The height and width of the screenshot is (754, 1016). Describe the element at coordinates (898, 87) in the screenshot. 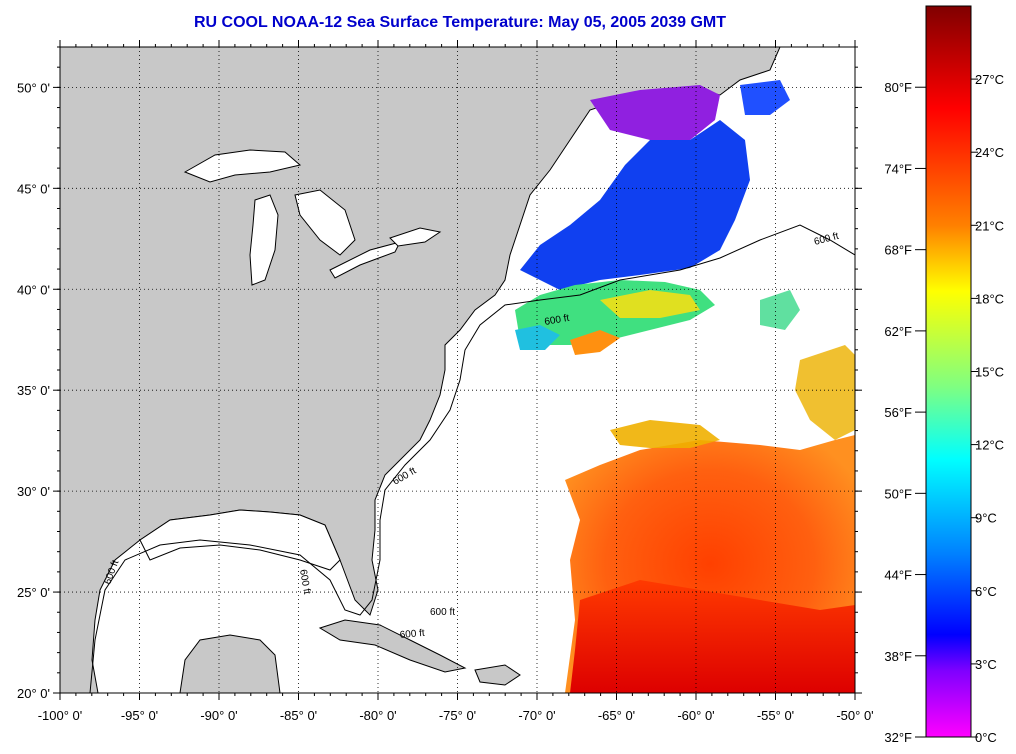

I see `cb-f-label: 80°F` at that location.